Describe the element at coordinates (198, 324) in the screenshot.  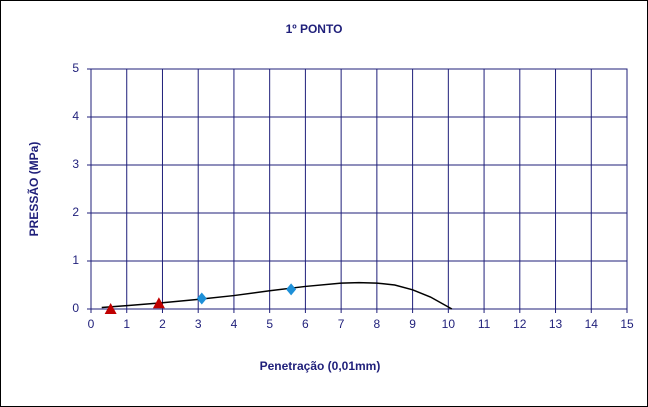
I see `x-tick-label: 3` at that location.